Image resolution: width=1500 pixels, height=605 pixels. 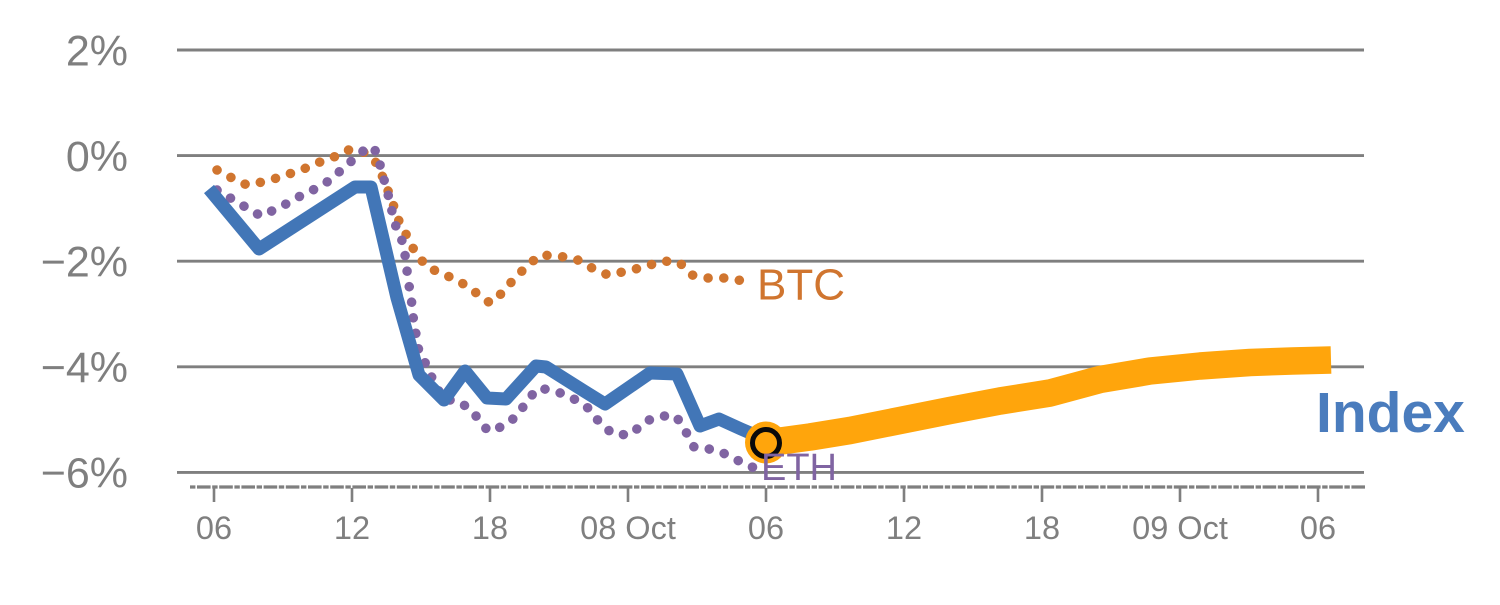 What do you see at coordinates (799, 468) in the screenshot?
I see `svg-text: ETH` at bounding box center [799, 468].